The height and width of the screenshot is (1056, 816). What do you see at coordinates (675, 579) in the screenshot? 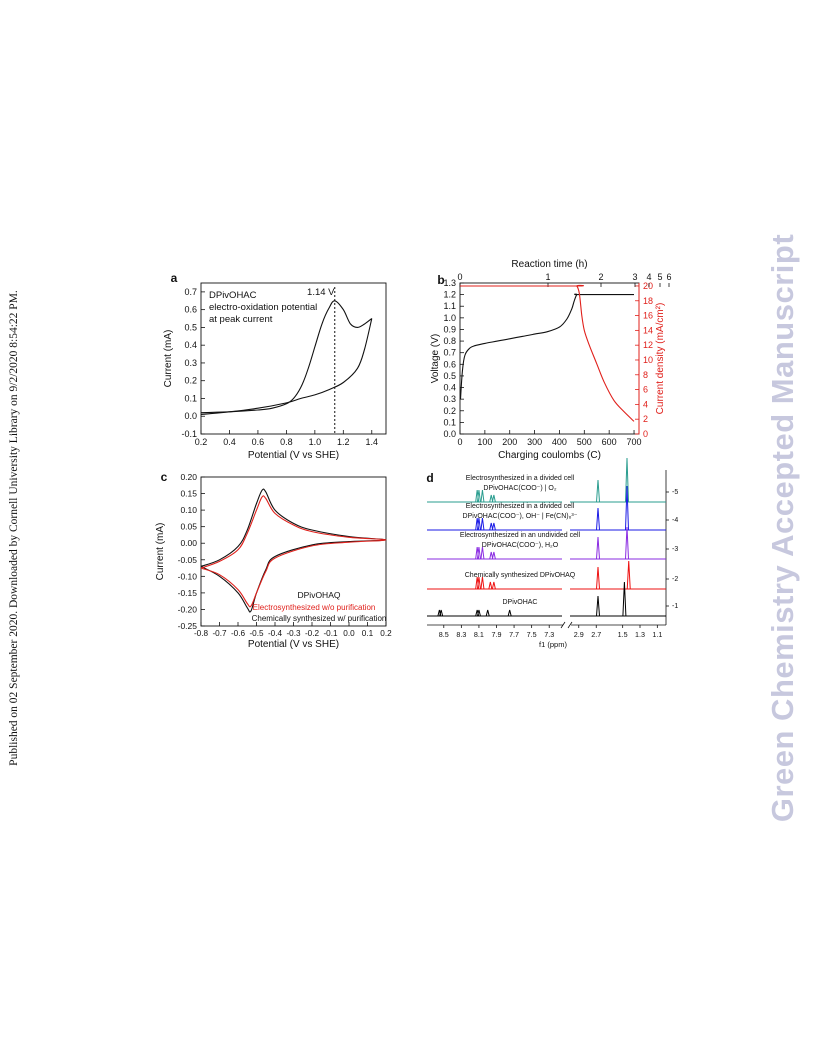
I see `trace-id-label: -2` at bounding box center [675, 579].